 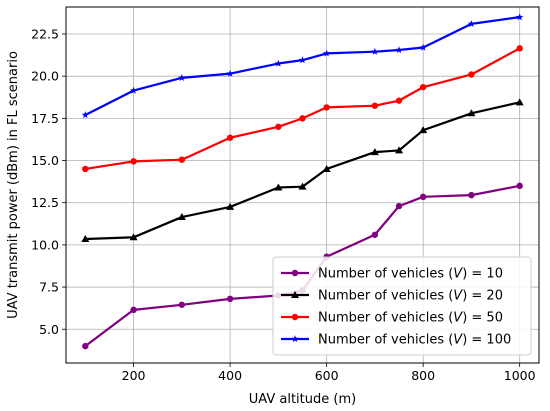 What do you see at coordinates (520, 375) in the screenshot?
I see `x-tick-label: 1000` at bounding box center [520, 375].